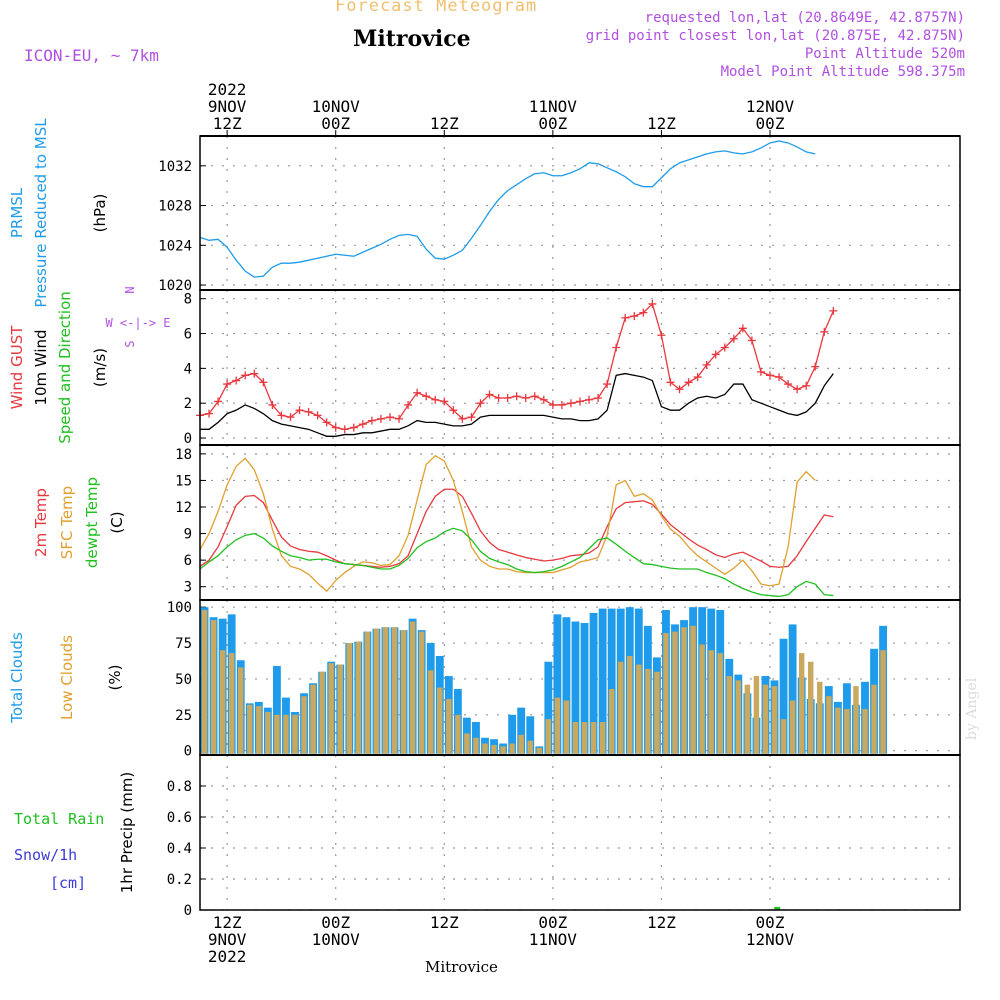 Image resolution: width=1000 pixels, height=1000 pixels. Describe the element at coordinates (188, 752) in the screenshot. I see `clouds-y-tick-label: 0` at that location.